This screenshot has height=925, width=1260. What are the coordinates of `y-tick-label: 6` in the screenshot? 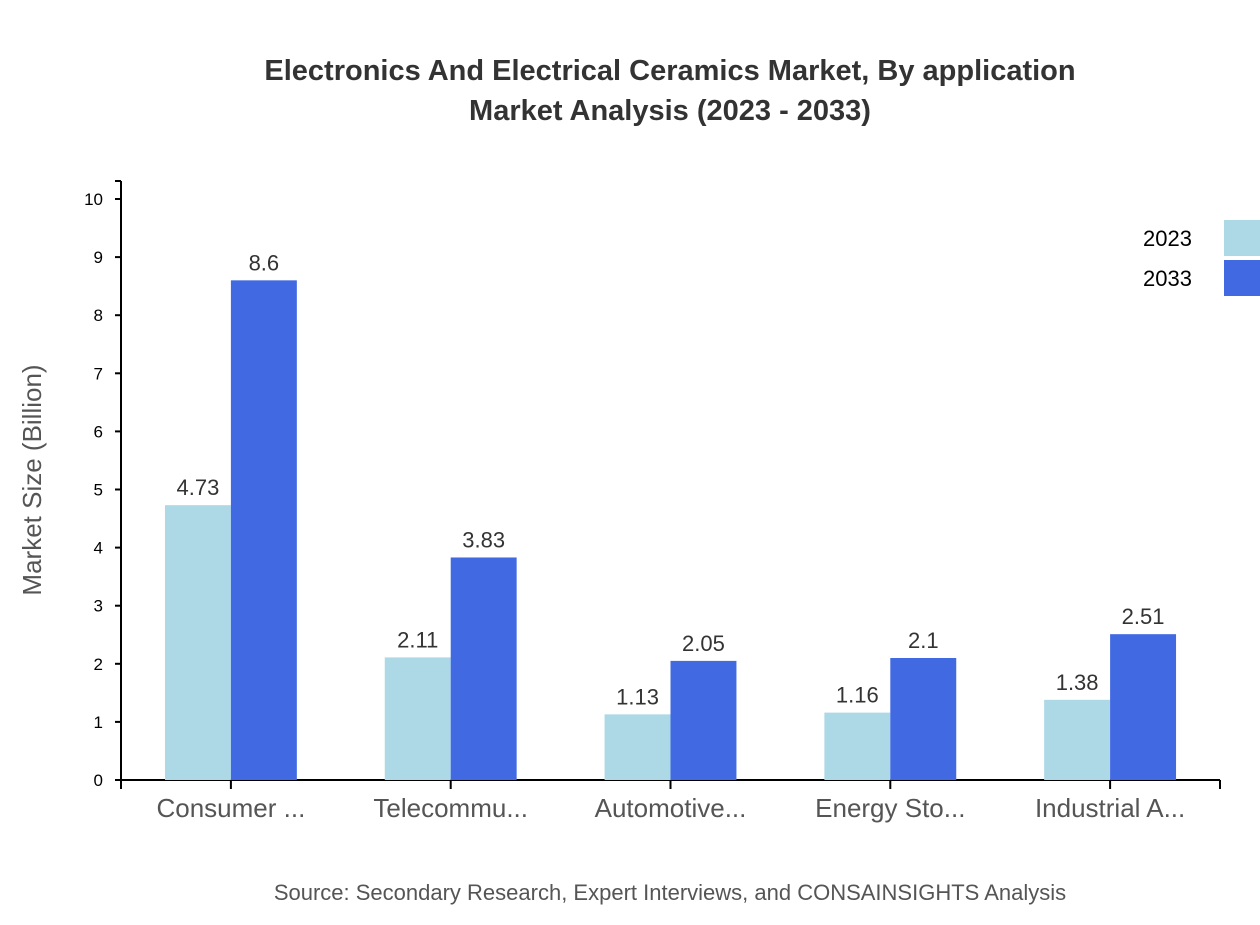 It's located at (98, 431).